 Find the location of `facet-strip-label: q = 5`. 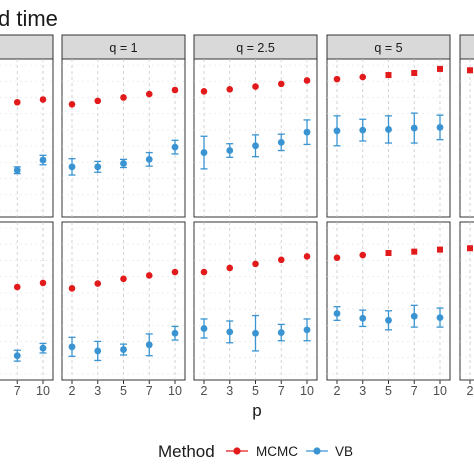

facet-strip-label: q = 5 is located at coordinates (388, 48).